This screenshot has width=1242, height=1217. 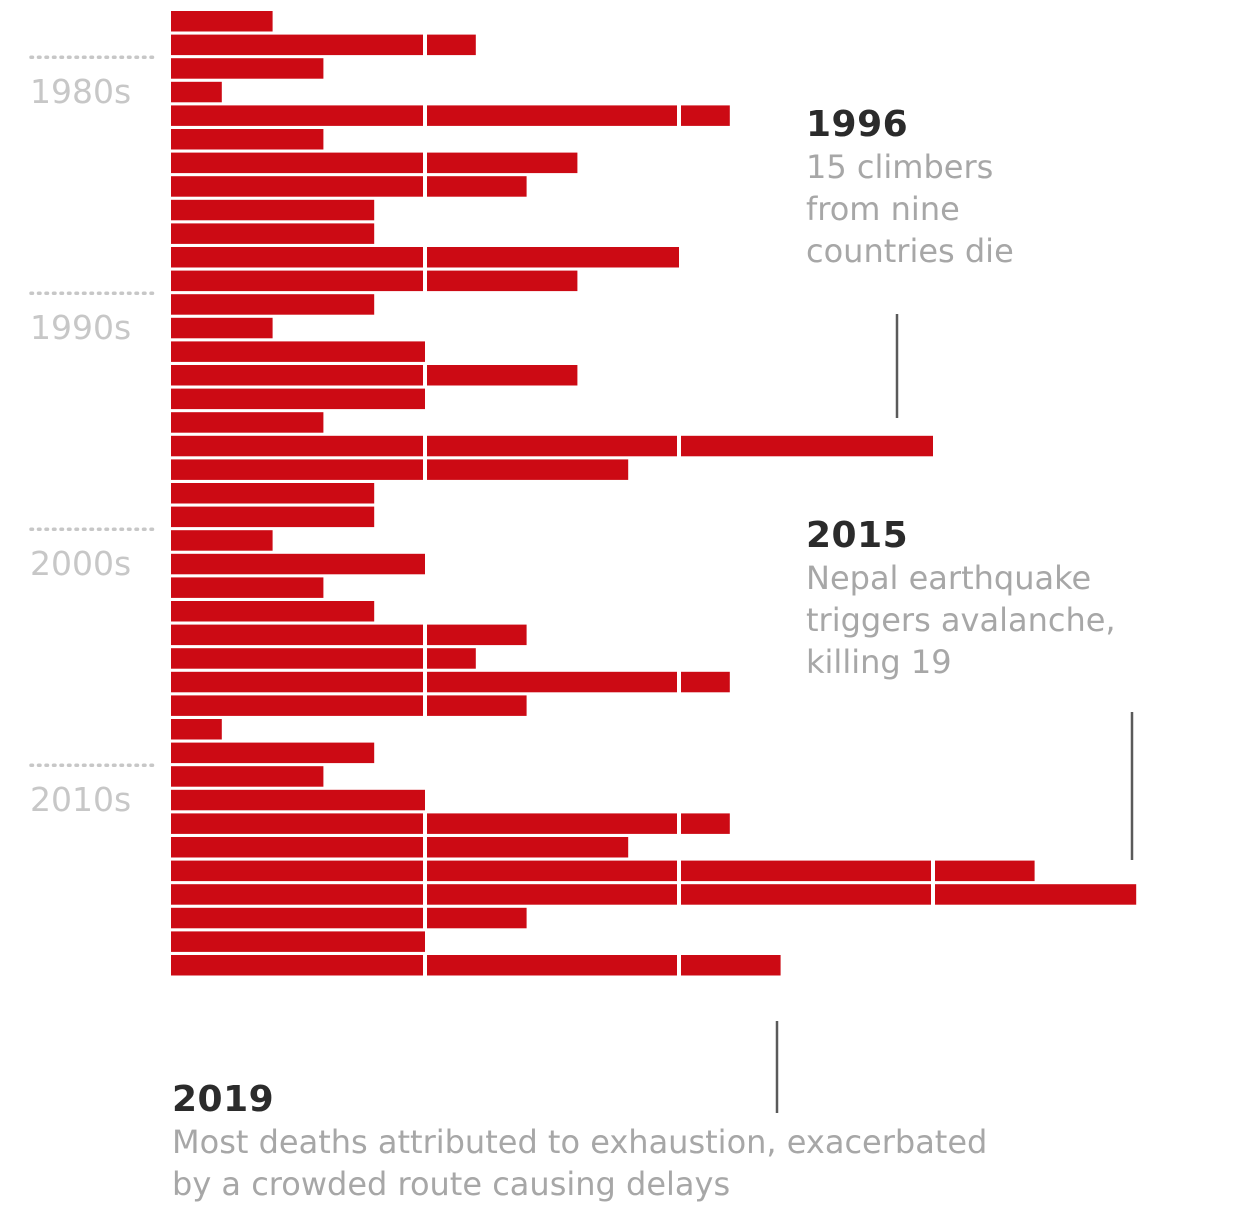 I want to click on annotation-2015-year: 2015, so click(x=857, y=535).